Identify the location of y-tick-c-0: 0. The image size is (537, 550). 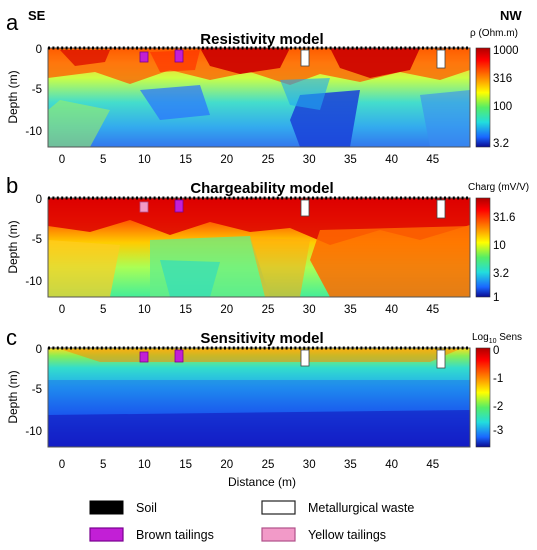
(39, 350).